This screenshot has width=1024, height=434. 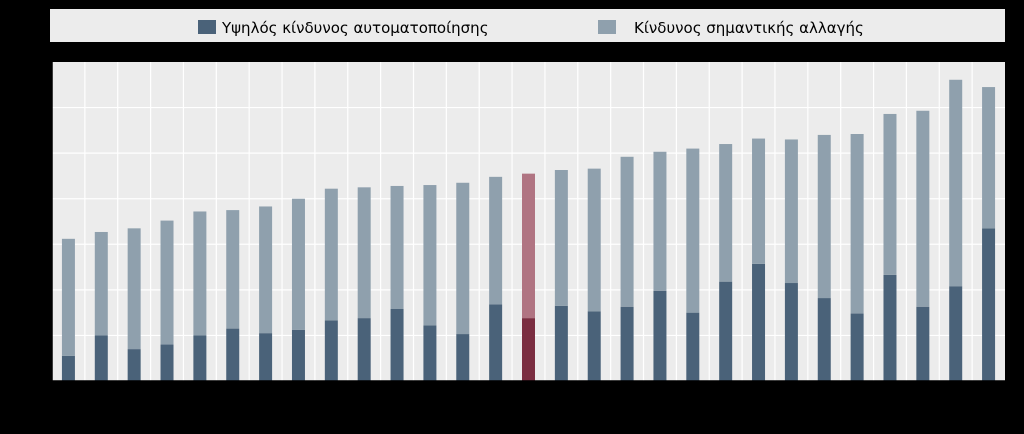 What do you see at coordinates (207, 27) in the screenshot?
I see `legend-swatch-high-risk` at bounding box center [207, 27].